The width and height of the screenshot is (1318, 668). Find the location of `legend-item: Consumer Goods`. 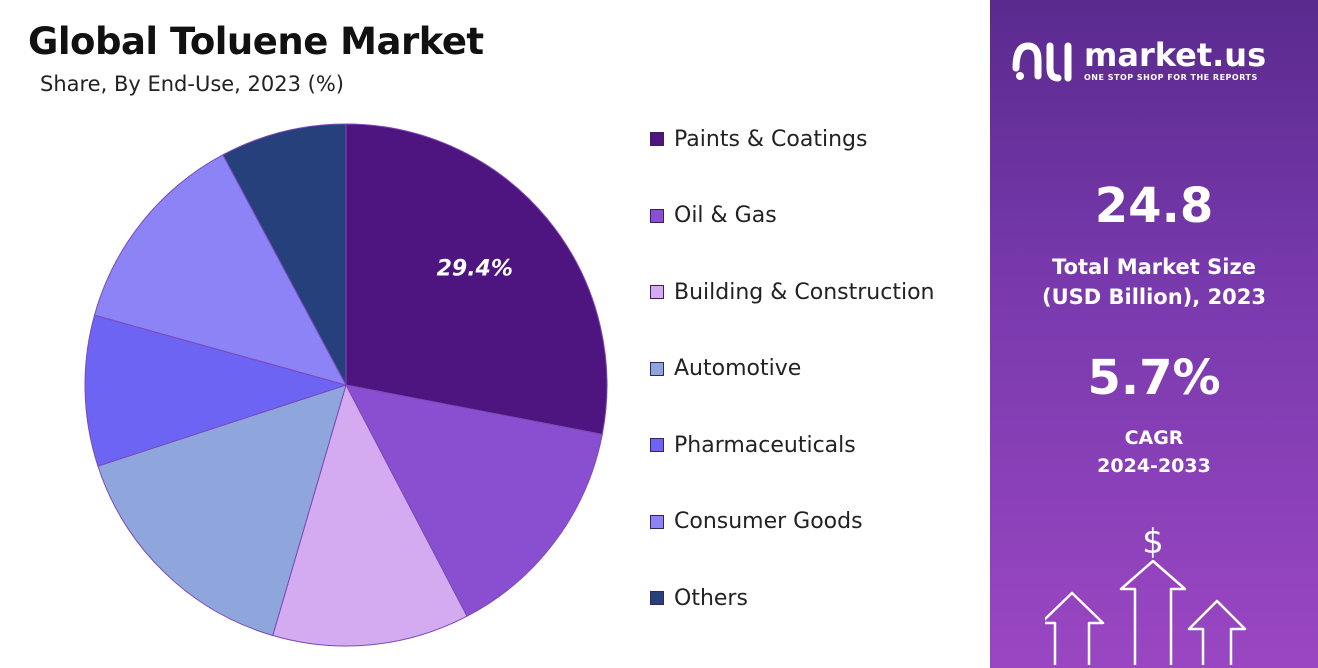

legend-item: Consumer Goods is located at coordinates (756, 522).